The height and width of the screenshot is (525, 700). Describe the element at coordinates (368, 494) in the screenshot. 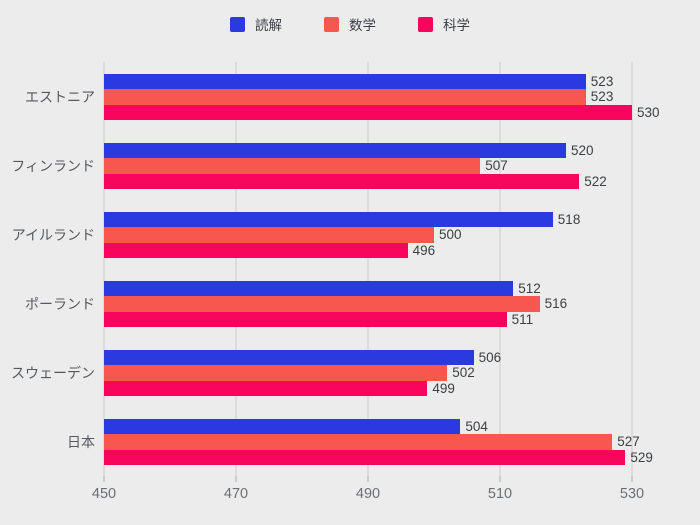

I see `x-tick-label-490: 490` at that location.